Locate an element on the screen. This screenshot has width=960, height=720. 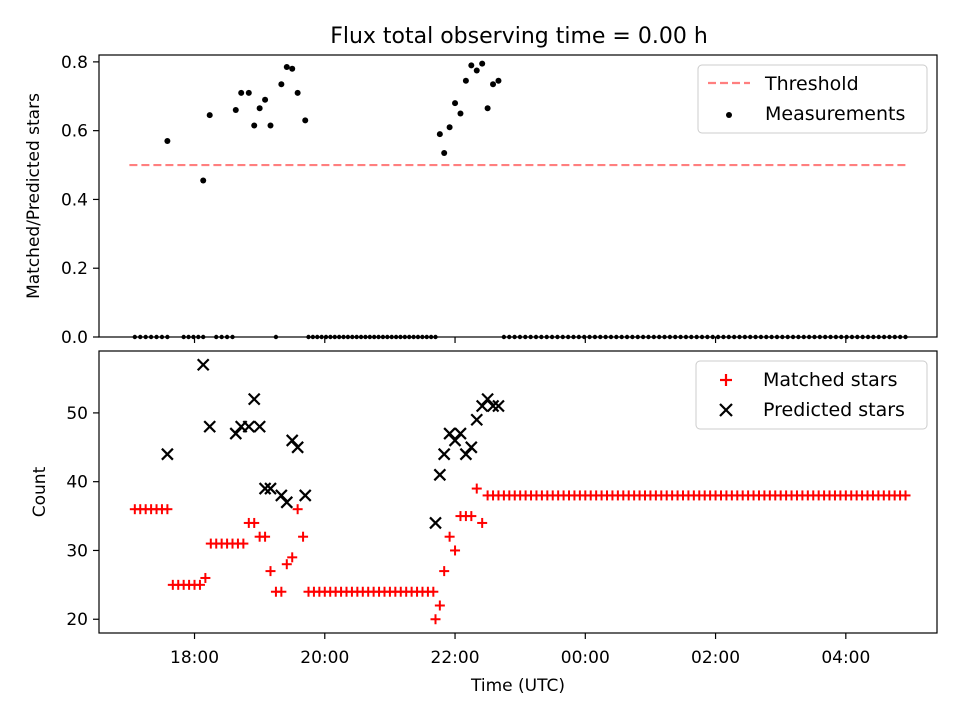
top-y-tick-label: 0.2 is located at coordinates (74, 269).